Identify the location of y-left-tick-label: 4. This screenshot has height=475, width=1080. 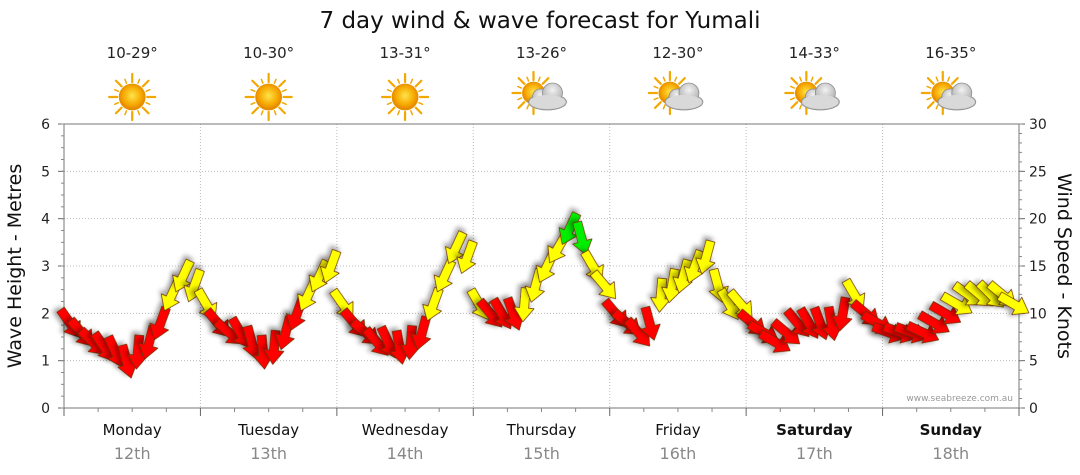
(45, 220).